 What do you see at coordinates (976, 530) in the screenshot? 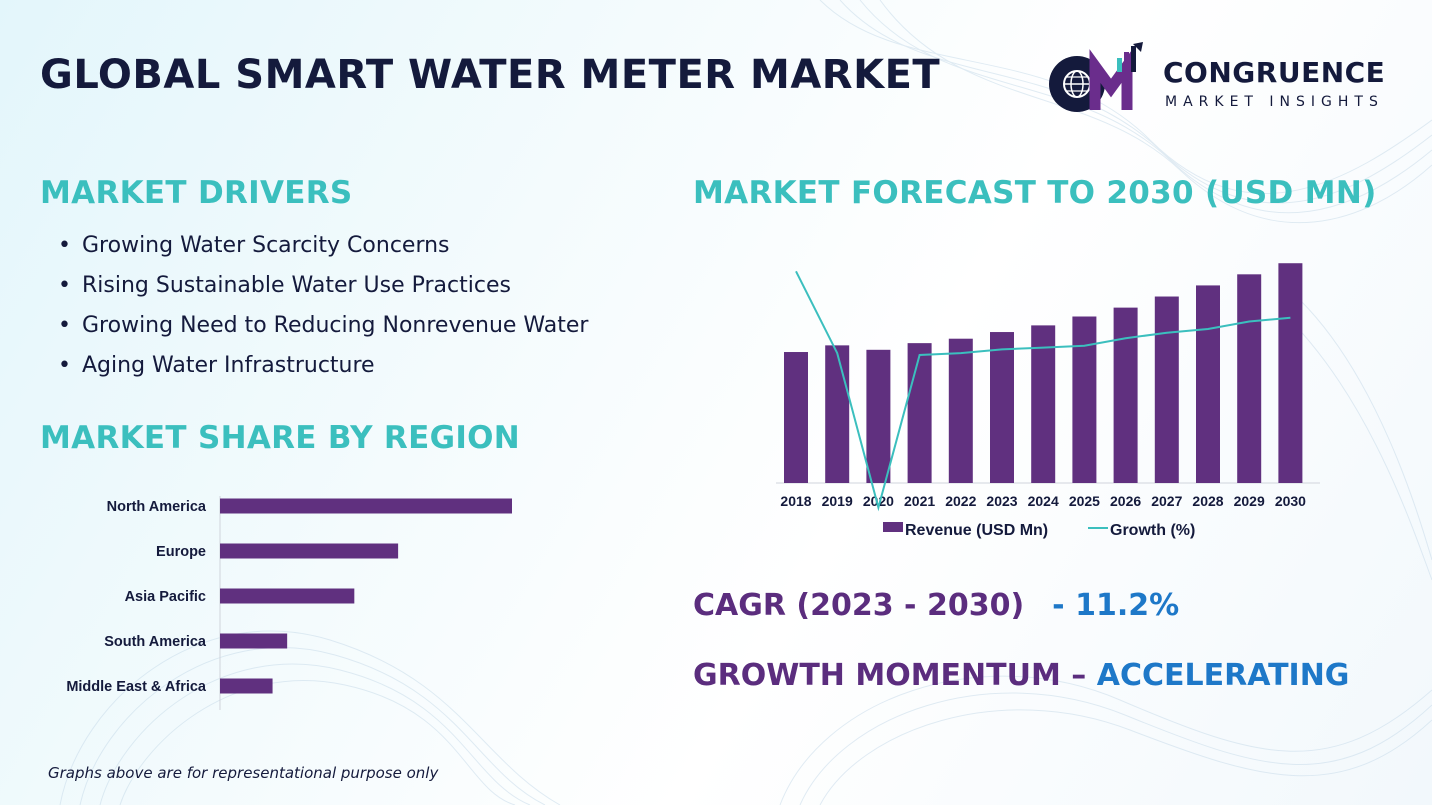
I see `legend-revenue-label: Revenue (USD Mn)` at bounding box center [976, 530].